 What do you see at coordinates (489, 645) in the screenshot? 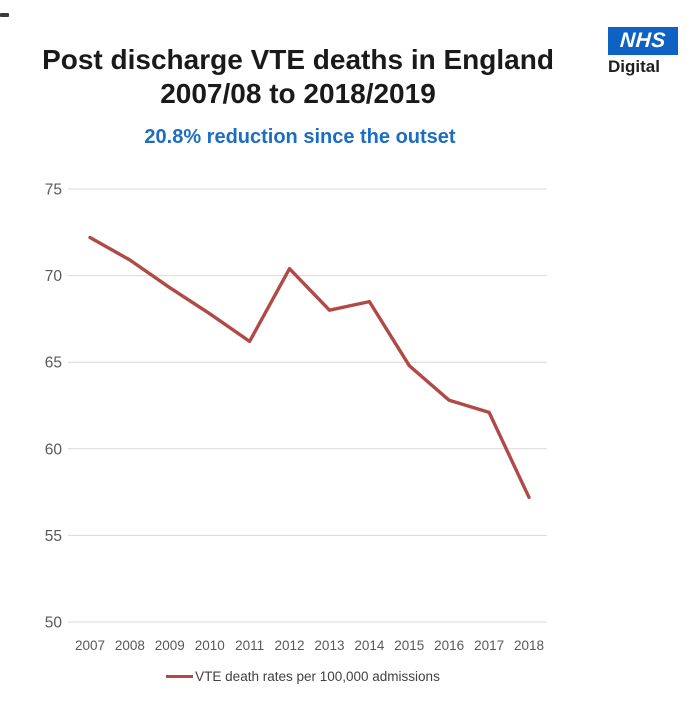
I see `x-axis-tick-label: 2017` at bounding box center [489, 645].